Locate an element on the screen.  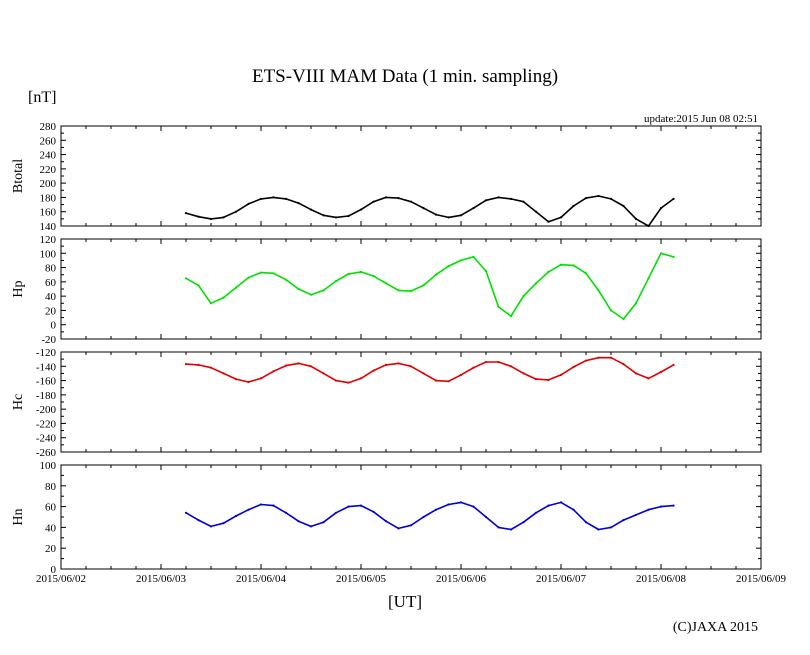
x-tick-label: 2015/06/06 is located at coordinates (461, 579).